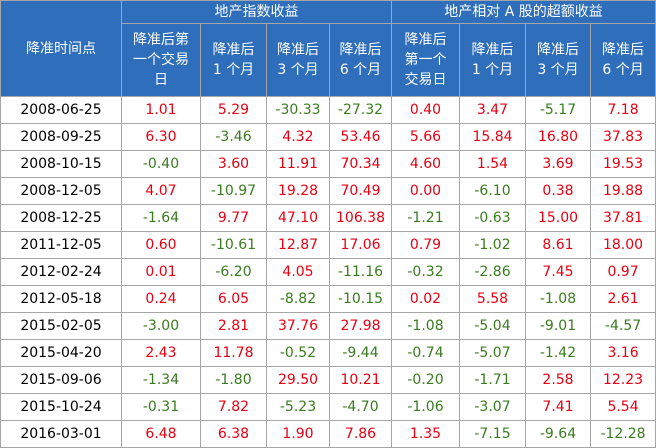 The width and height of the screenshot is (656, 448). I want to click on value-cell: 6.48, so click(161, 434).